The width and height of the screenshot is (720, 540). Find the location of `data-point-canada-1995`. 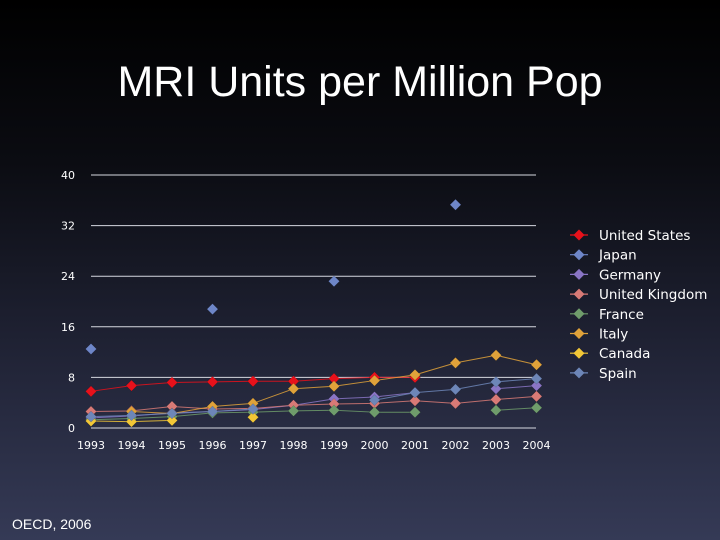

data-point-canada-1995 is located at coordinates (172, 420).